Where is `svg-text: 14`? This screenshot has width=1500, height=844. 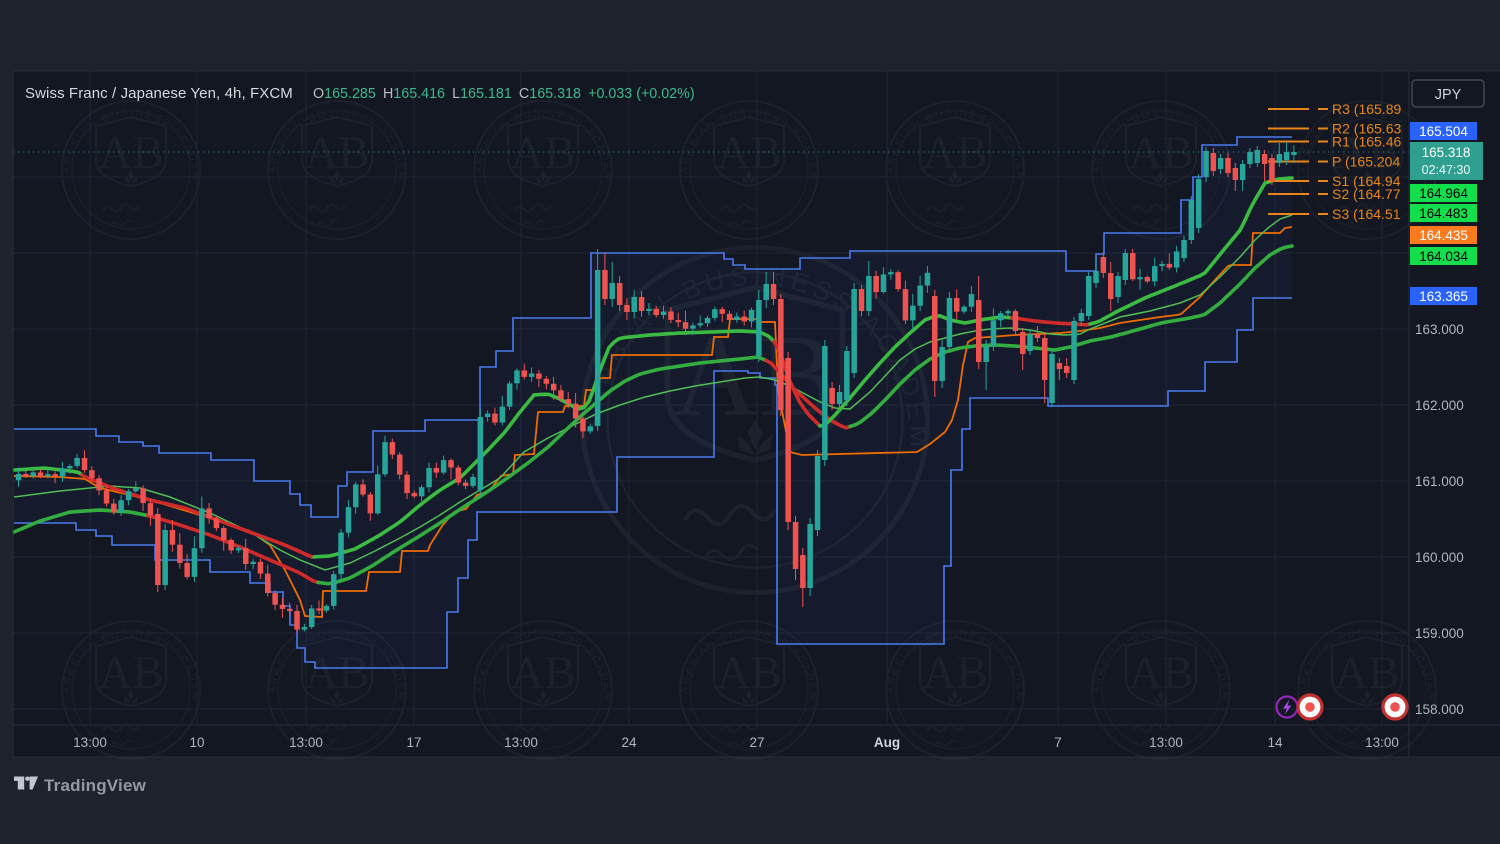 svg-text: 14 is located at coordinates (1275, 742).